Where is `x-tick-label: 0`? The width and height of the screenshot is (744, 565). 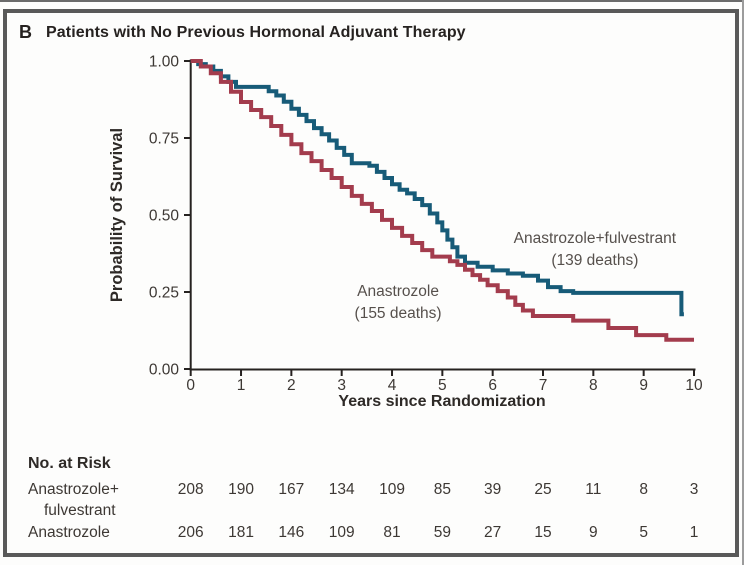
x-tick-label: 0 is located at coordinates (190, 385).